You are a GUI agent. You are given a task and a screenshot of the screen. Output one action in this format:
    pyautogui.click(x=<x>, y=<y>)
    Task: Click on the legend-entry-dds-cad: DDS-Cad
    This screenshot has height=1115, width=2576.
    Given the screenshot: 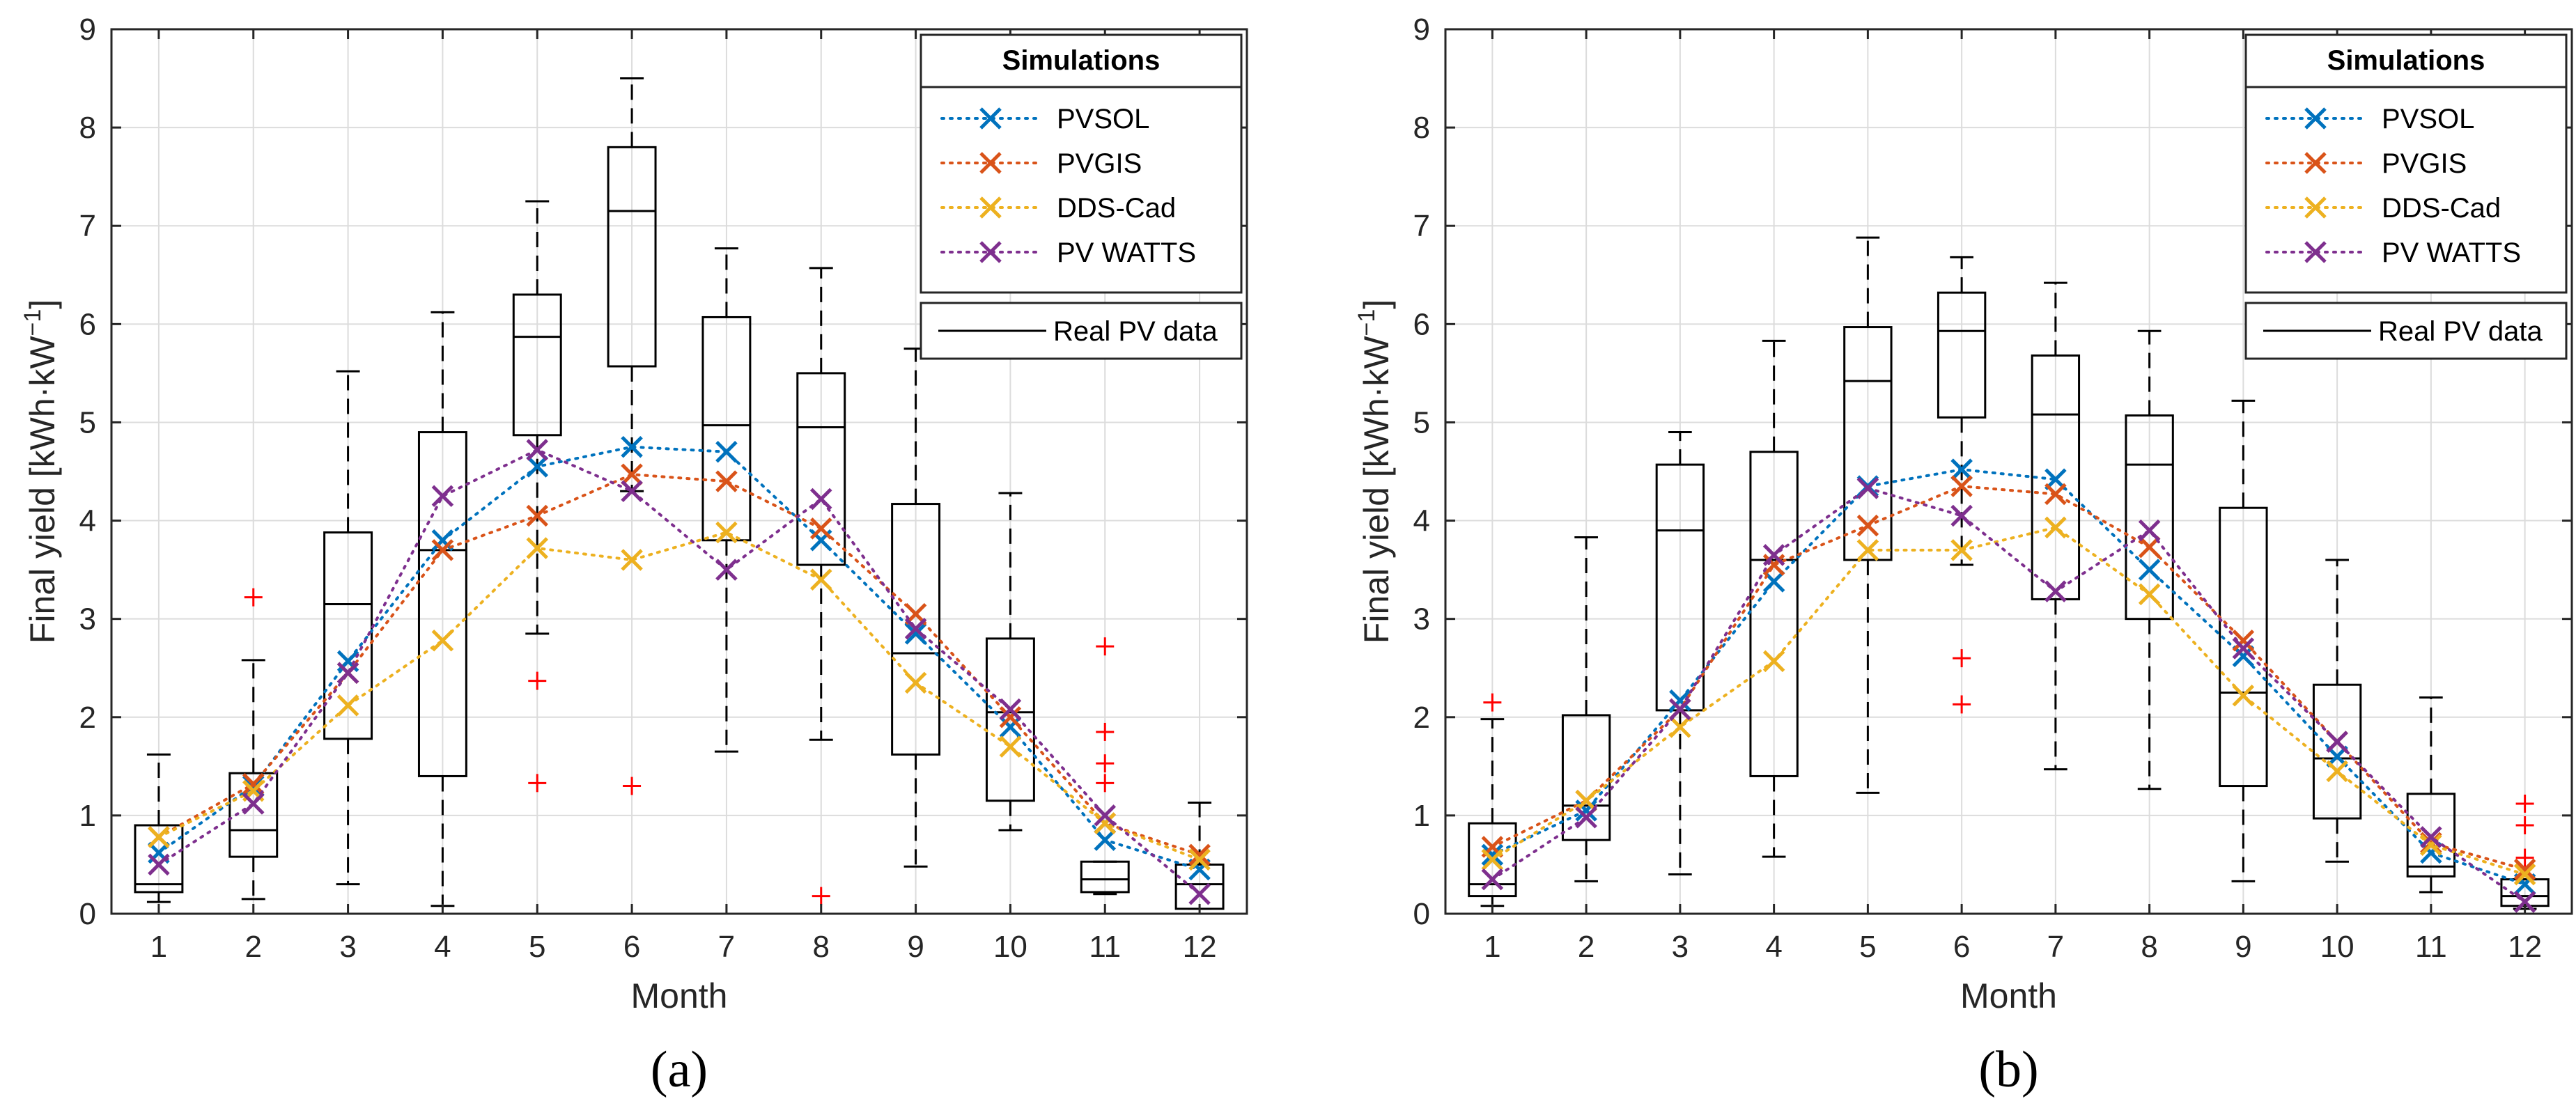 What is the action you would take?
    pyautogui.click(x=1058, y=208)
    